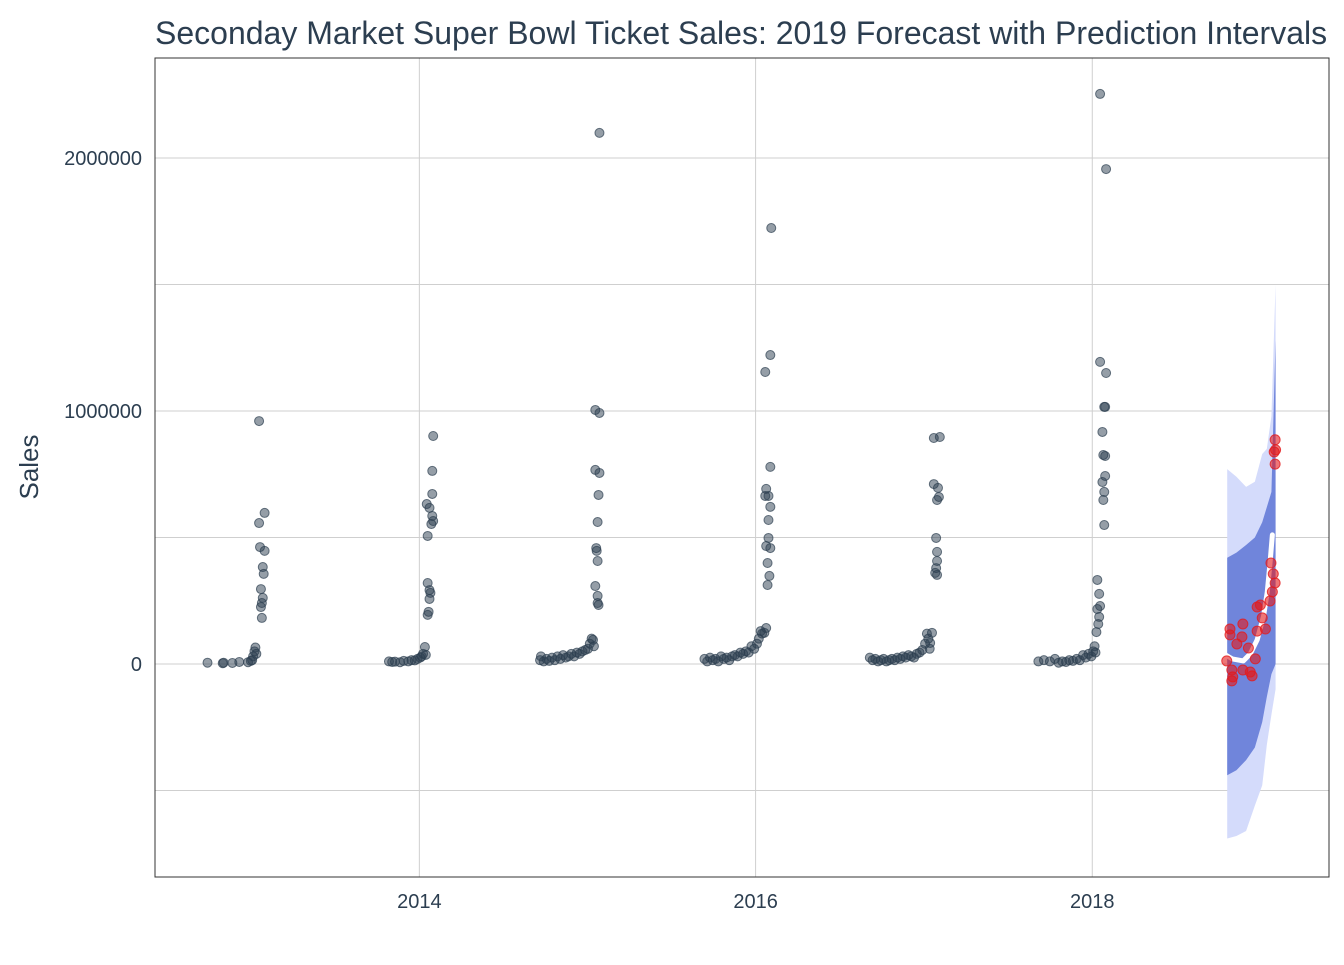 The image size is (1344, 965). Describe the element at coordinates (1251, 560) in the screenshot. I see `predicted-points` at that location.